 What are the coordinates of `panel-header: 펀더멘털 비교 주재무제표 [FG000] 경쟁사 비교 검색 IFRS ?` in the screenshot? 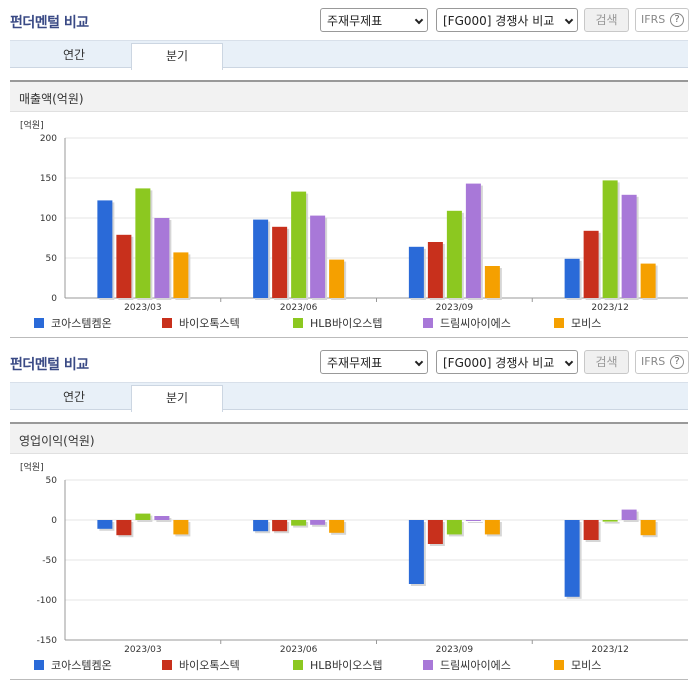 It's located at (348, 20).